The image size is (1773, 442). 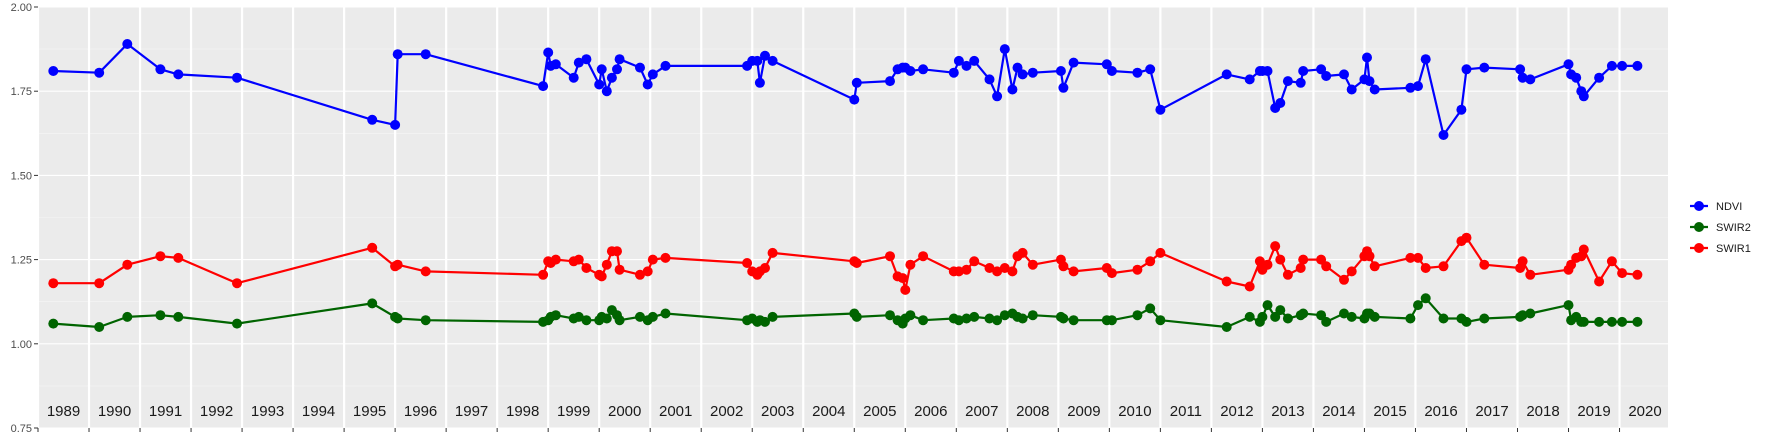 I want to click on year-label: 1995, so click(x=369, y=411).